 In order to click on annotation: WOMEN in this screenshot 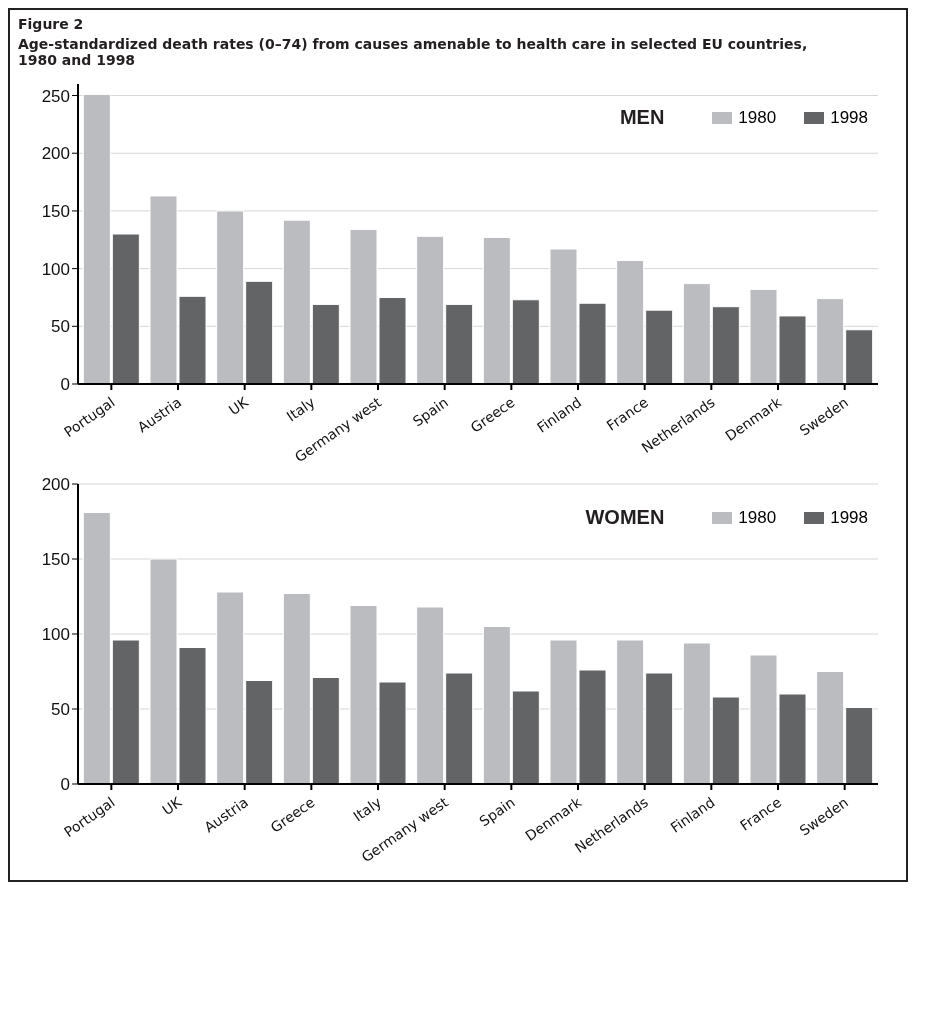, I will do `click(625, 517)`.